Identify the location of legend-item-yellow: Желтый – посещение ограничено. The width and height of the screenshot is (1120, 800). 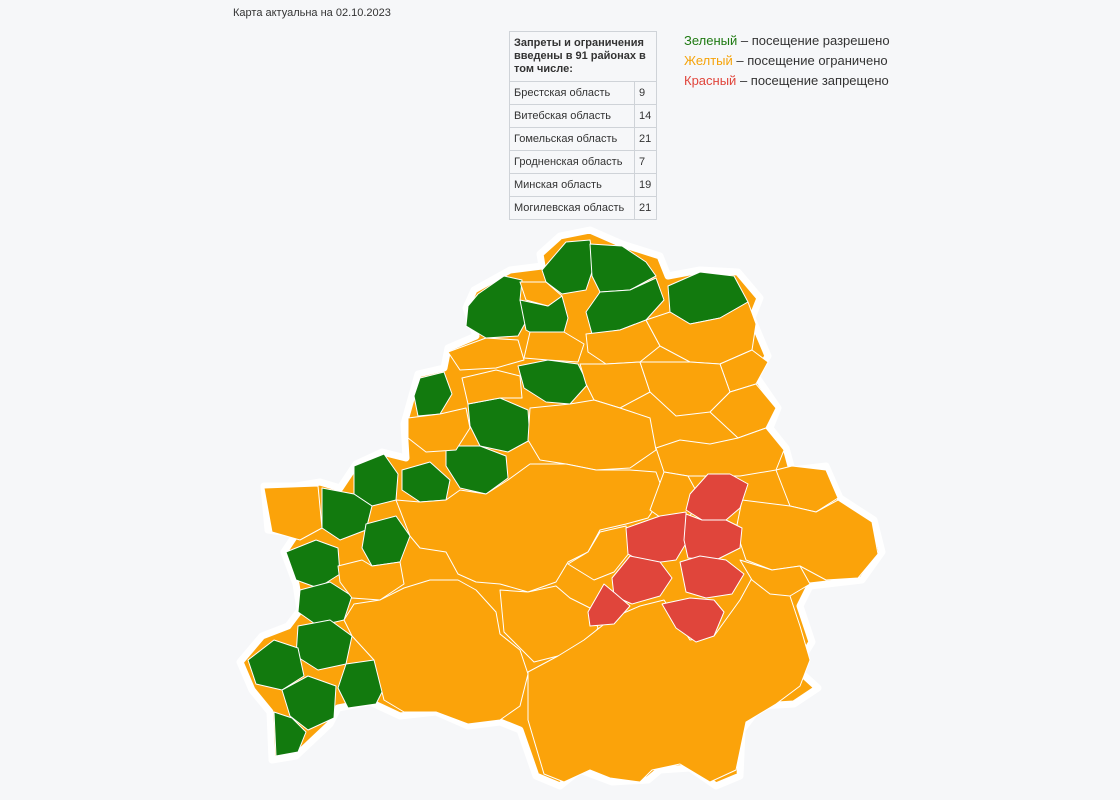
(787, 61).